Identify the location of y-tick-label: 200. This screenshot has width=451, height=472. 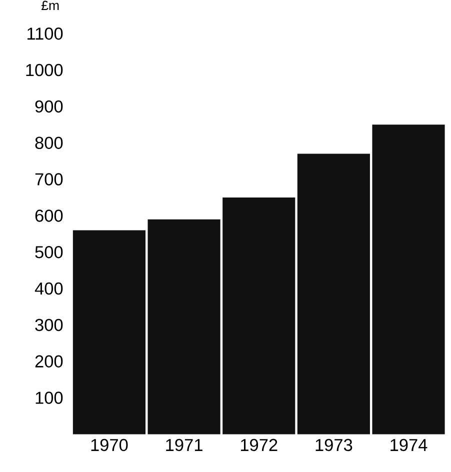
(49, 361).